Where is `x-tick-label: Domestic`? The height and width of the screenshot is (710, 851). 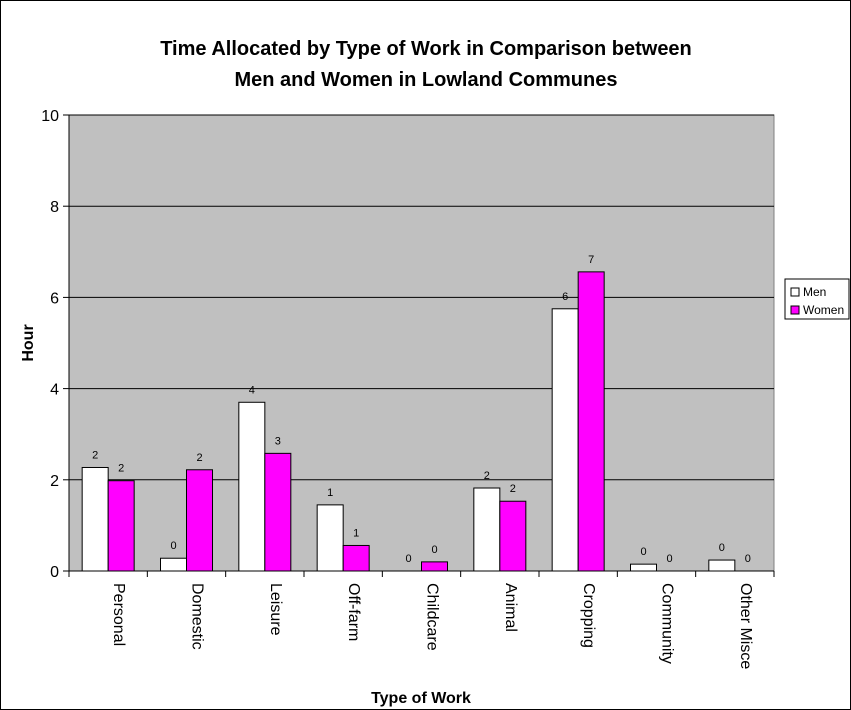
x-tick-label: Domestic is located at coordinates (197, 616).